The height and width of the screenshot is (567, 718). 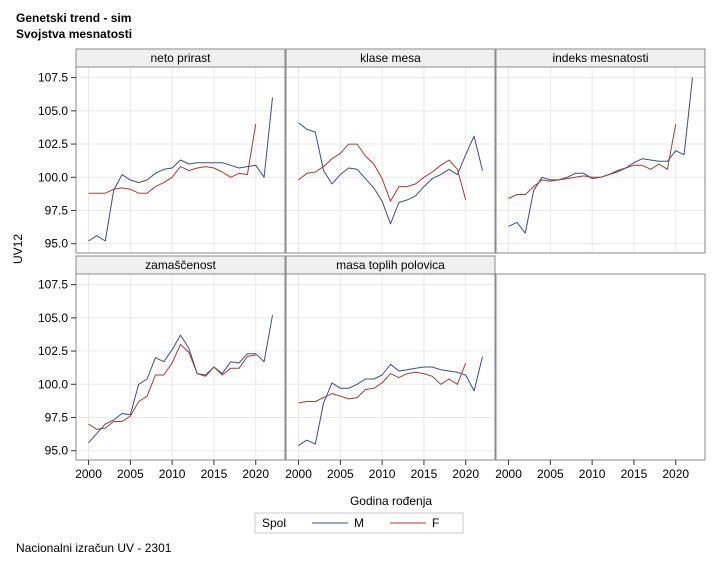 What do you see at coordinates (74, 34) in the screenshot?
I see `chart-title-line-2: Svojstva mesnatosti` at bounding box center [74, 34].